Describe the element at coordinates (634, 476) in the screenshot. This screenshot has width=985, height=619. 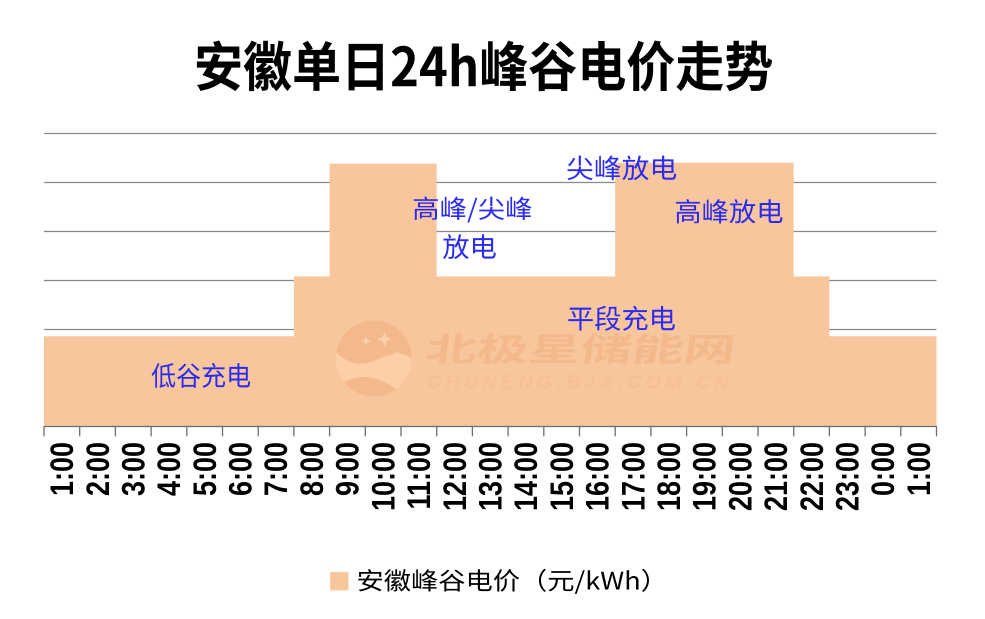
I see `svg-text: 17:00` at that location.